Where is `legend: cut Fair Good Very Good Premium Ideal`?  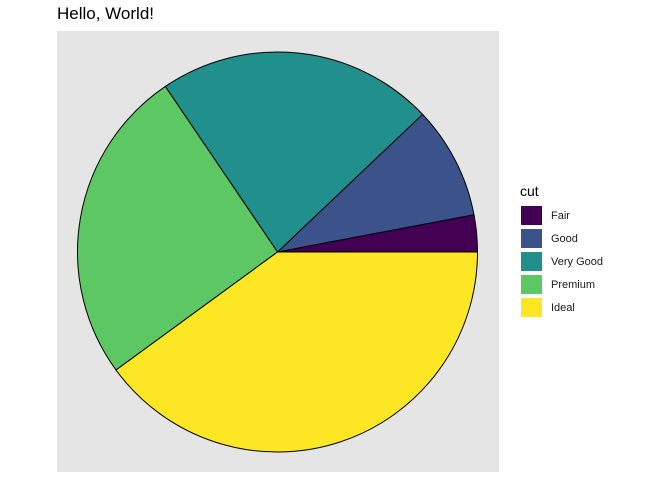 legend: cut Fair Good Very Good Premium Ideal is located at coordinates (561, 251).